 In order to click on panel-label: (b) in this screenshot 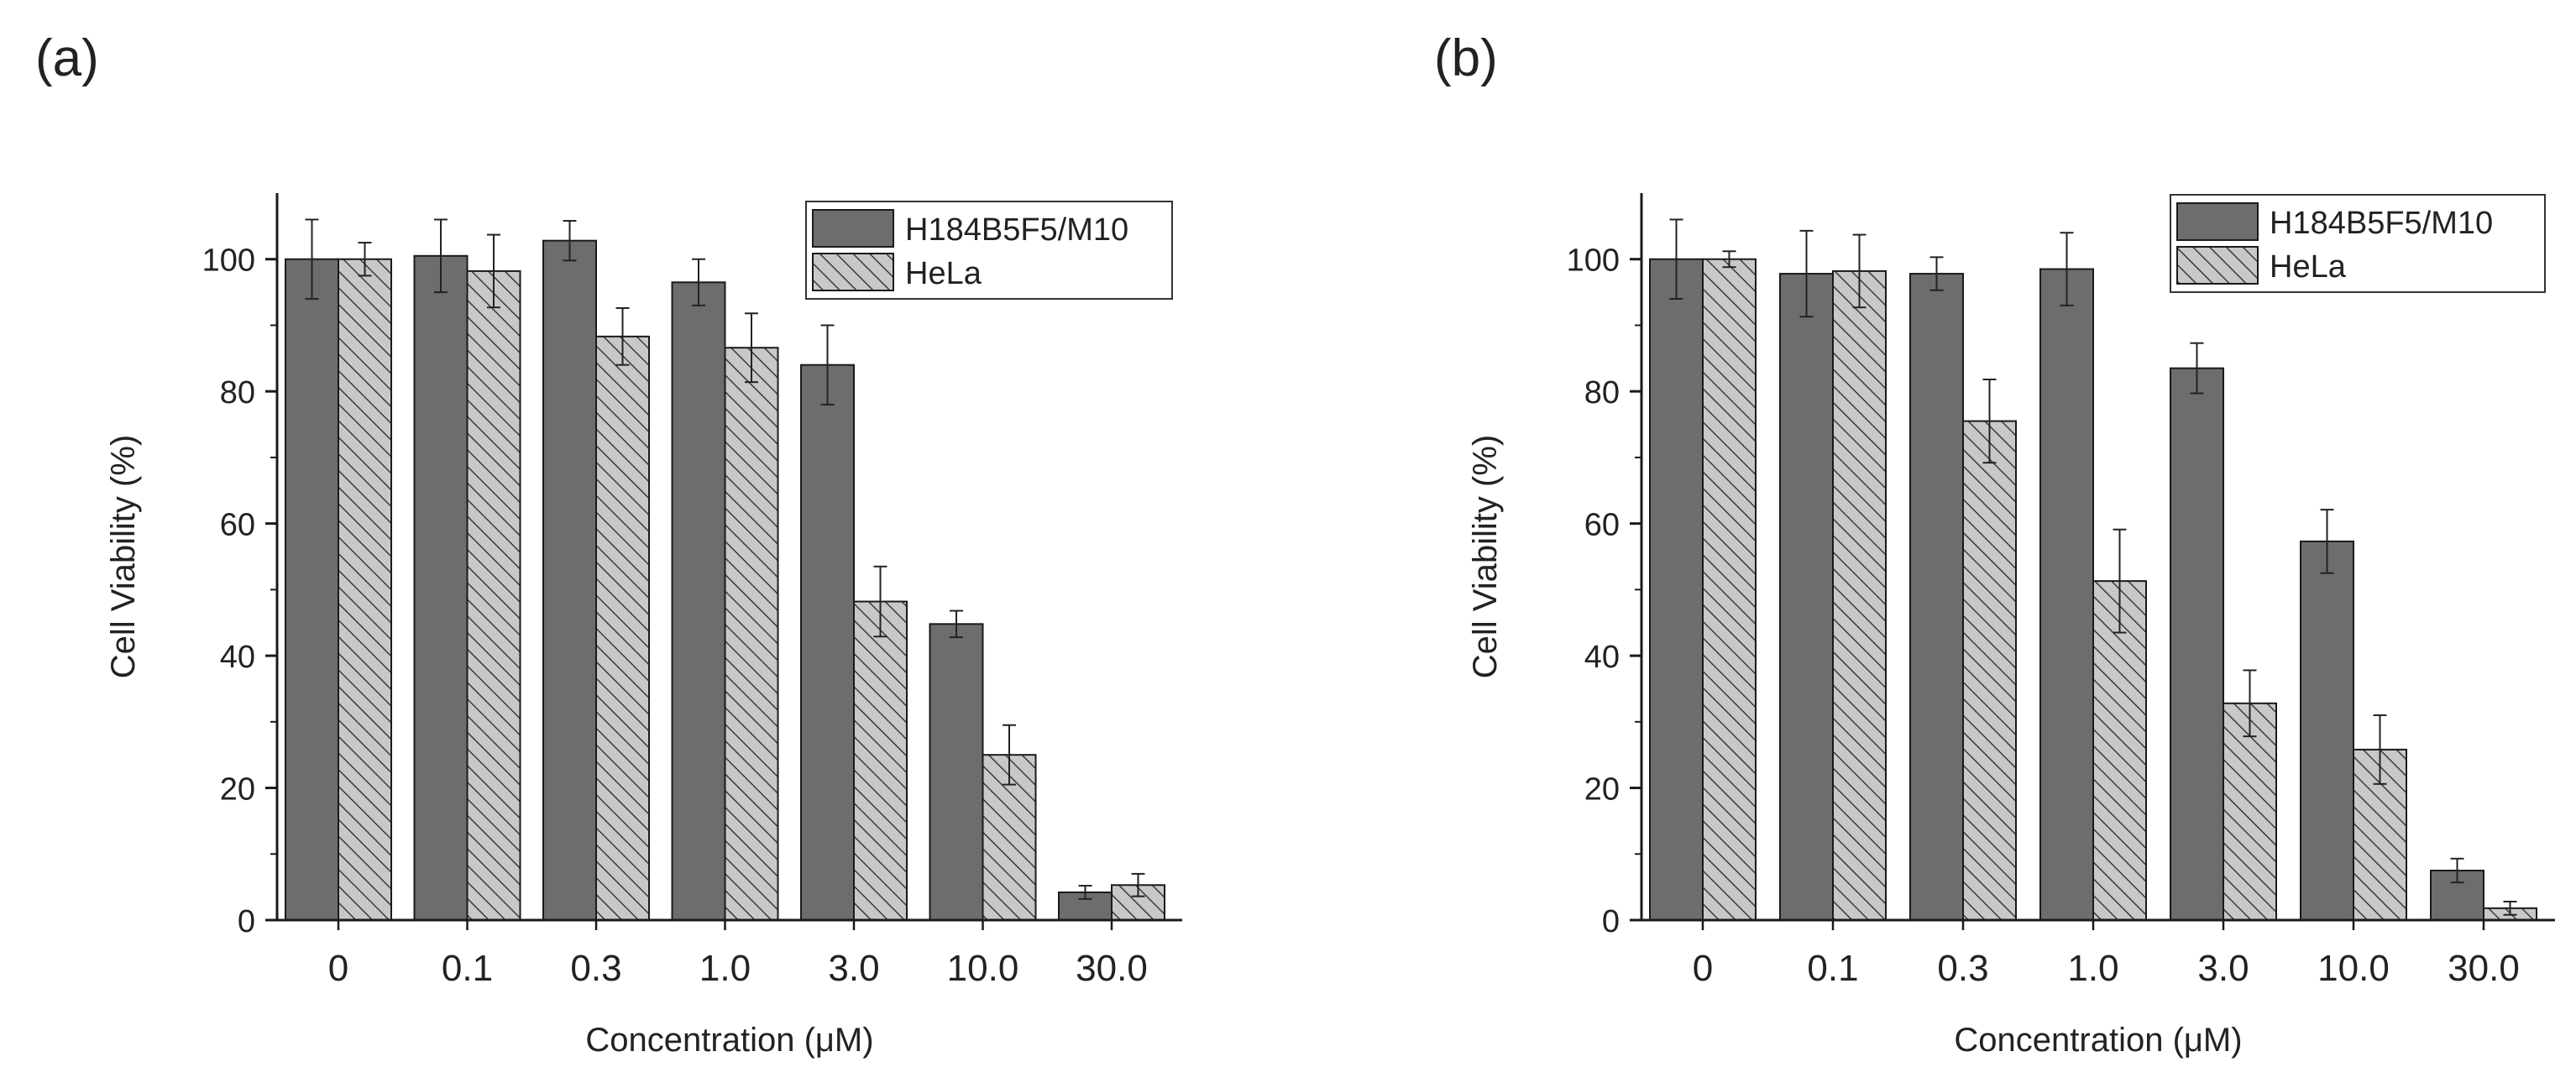, I will do `click(1466, 58)`.